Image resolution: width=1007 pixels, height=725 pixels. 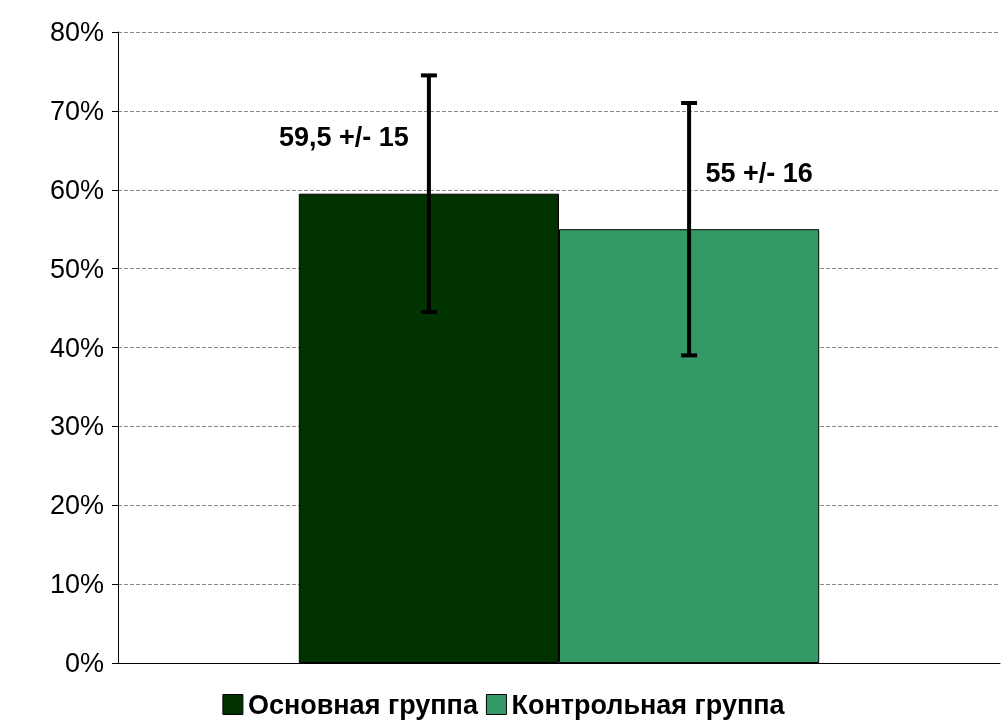 I want to click on legend-label: Контрольная группа, so click(x=648, y=704).